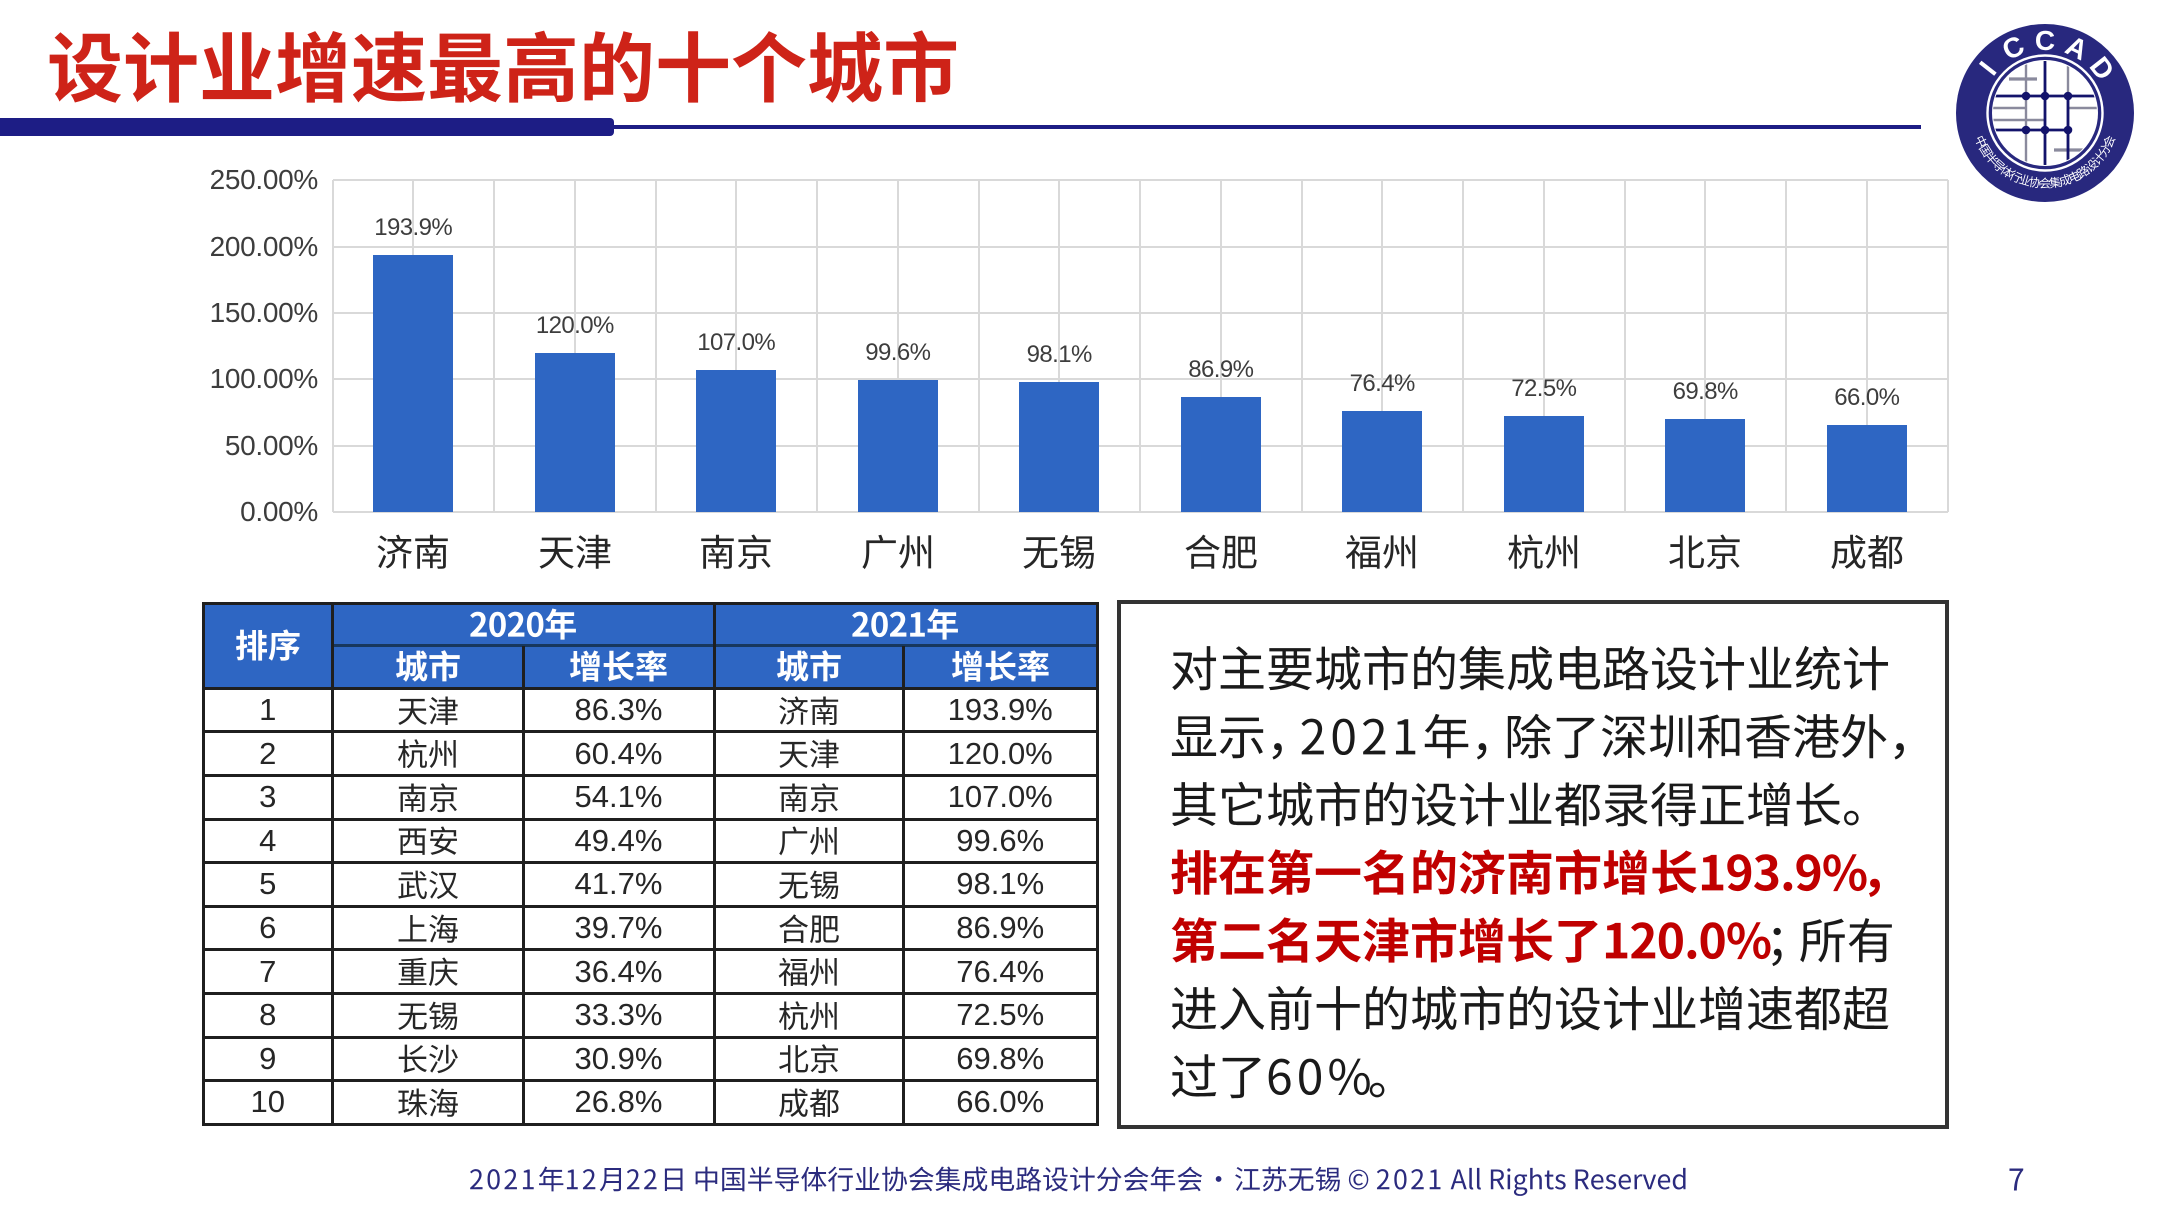 The height and width of the screenshot is (1216, 2160). I want to click on svg-text: C, so click(2045, 40).